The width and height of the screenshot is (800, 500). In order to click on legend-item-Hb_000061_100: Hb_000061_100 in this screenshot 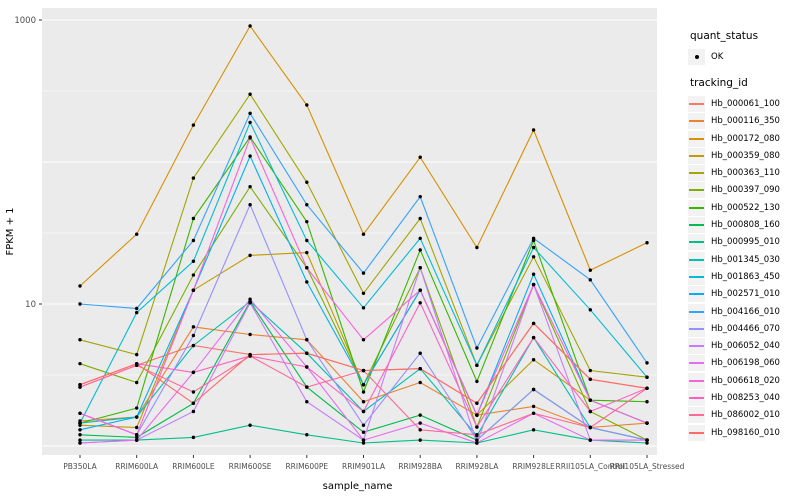, I will do `click(744, 103)`.